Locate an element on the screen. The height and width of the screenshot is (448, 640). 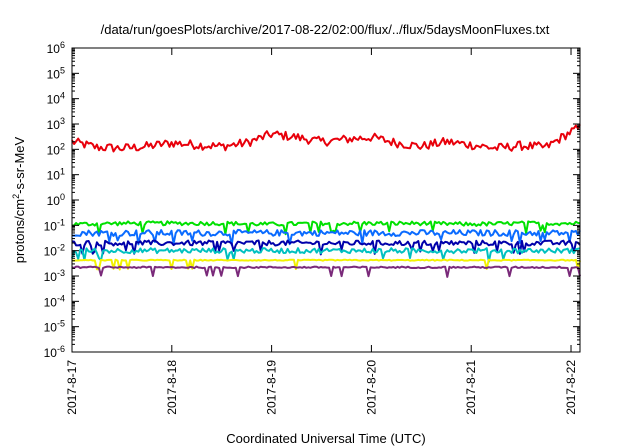
y-tick-label: 10⁶ is located at coordinates (56, 48).